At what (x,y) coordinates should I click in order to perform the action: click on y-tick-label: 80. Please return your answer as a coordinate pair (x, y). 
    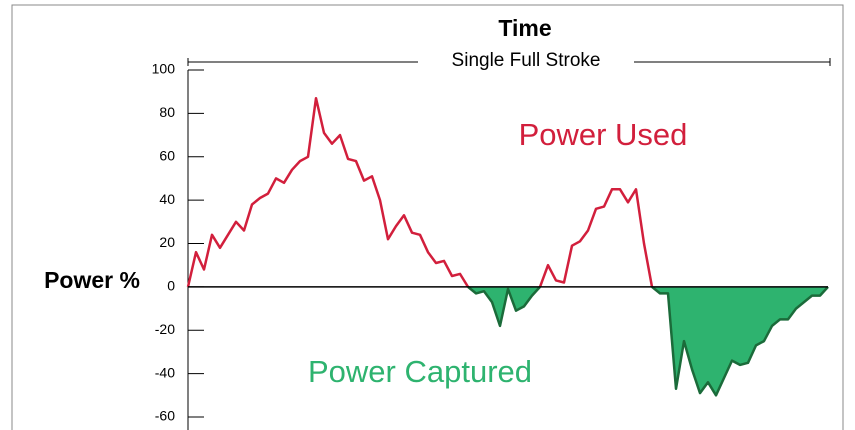
    Looking at the image, I should click on (167, 112).